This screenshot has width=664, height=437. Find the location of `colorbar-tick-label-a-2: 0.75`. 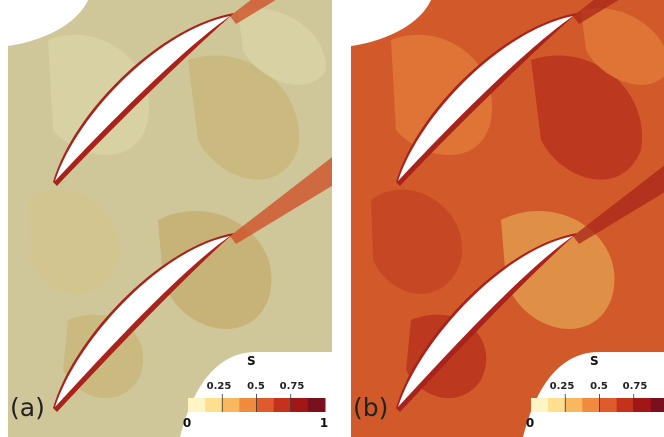

colorbar-tick-label-a-2: 0.75 is located at coordinates (292, 386).